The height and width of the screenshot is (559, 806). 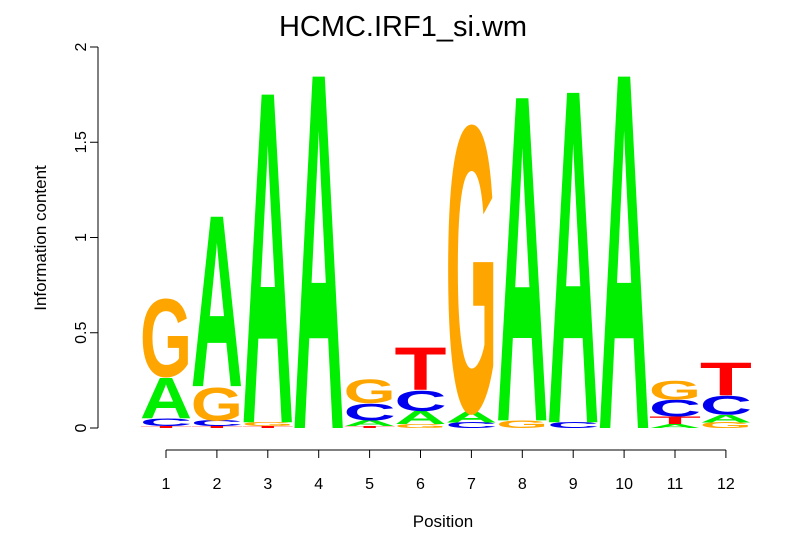 What do you see at coordinates (267, 484) in the screenshot?
I see `x-tick-label: 3` at bounding box center [267, 484].